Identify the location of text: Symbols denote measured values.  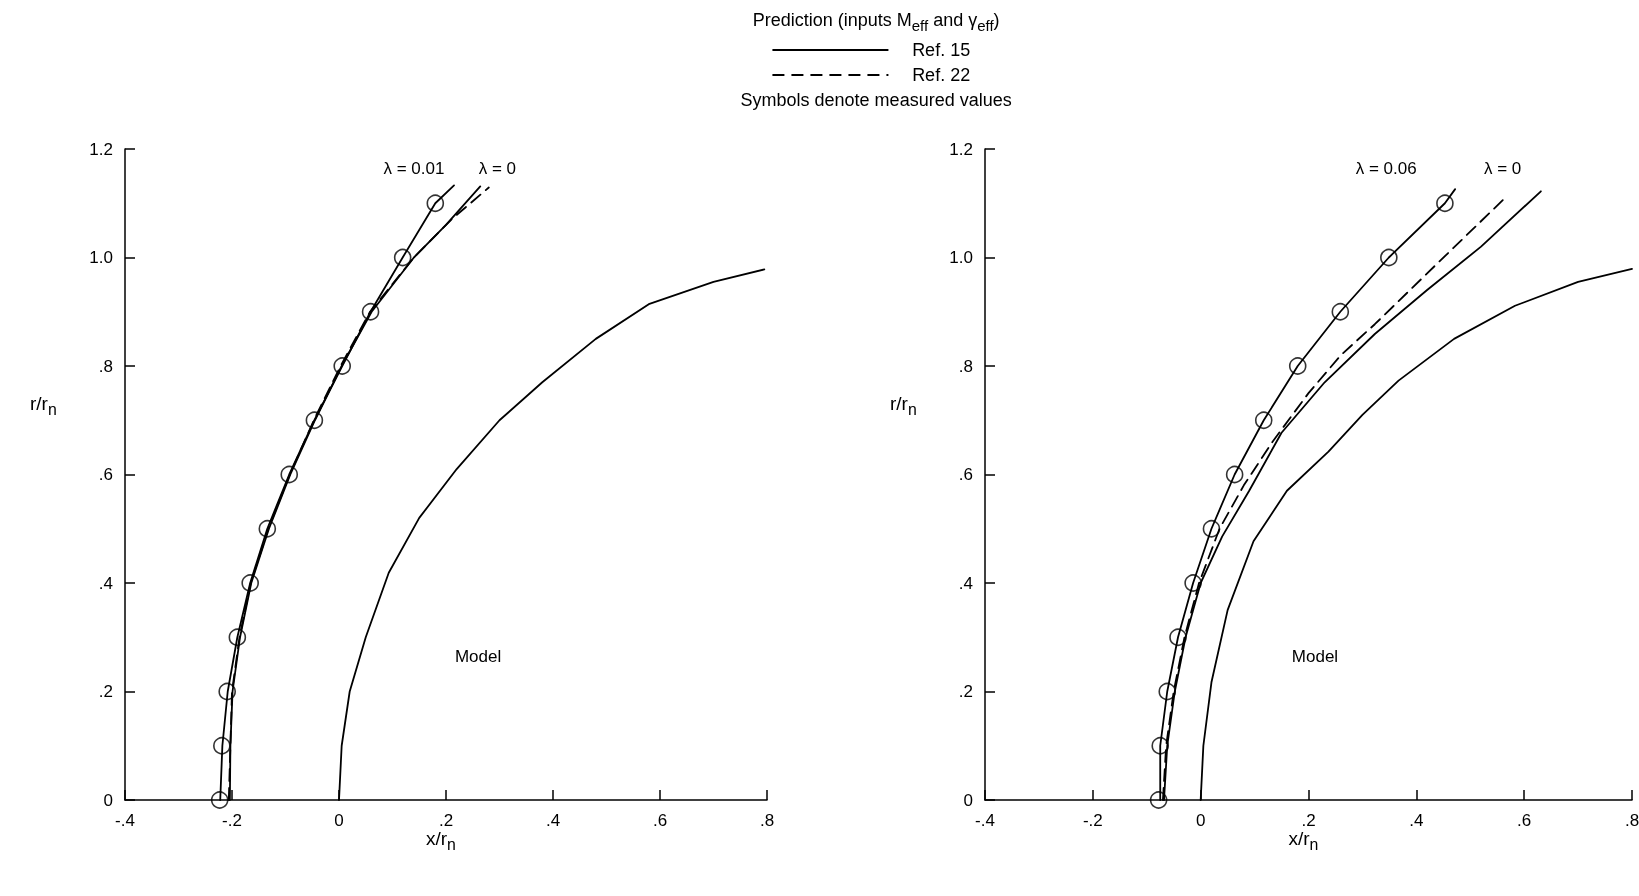
(876, 100).